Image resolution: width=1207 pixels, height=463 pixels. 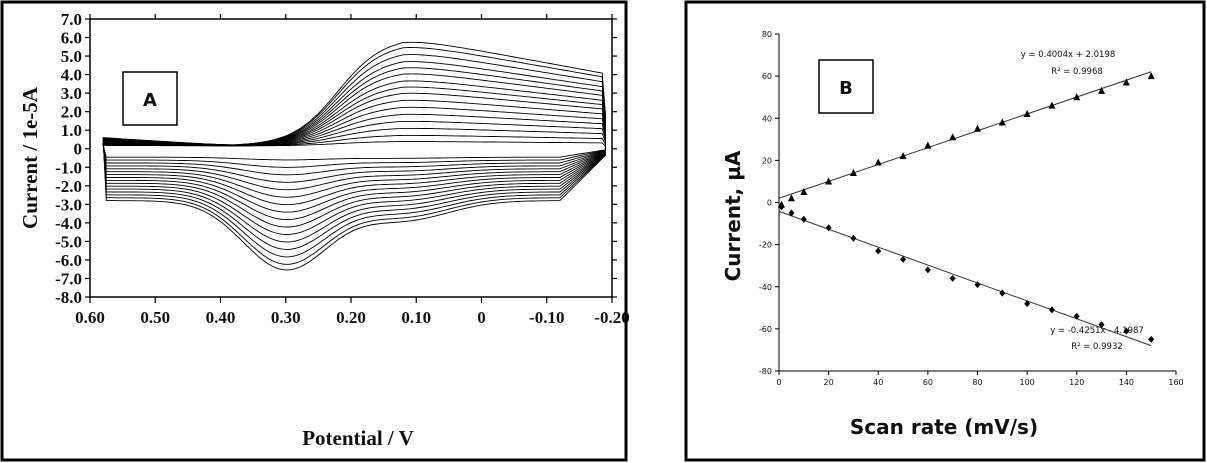 I want to click on panel-b-y-tick-label: 80, so click(x=767, y=34).